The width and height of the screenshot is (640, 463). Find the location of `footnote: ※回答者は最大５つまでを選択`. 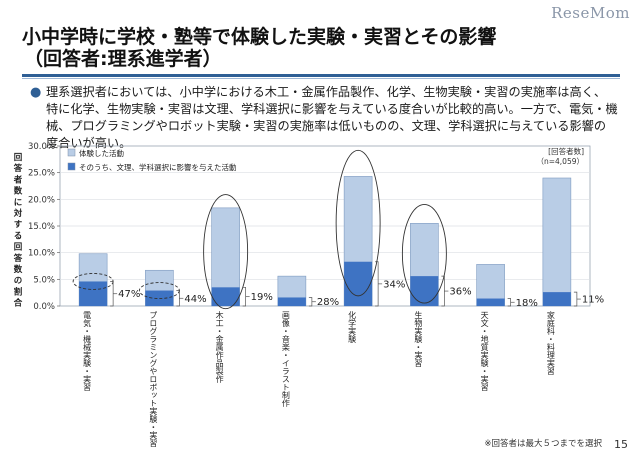

footnote: ※回答者は最大５つまでを選択 is located at coordinates (543, 444).